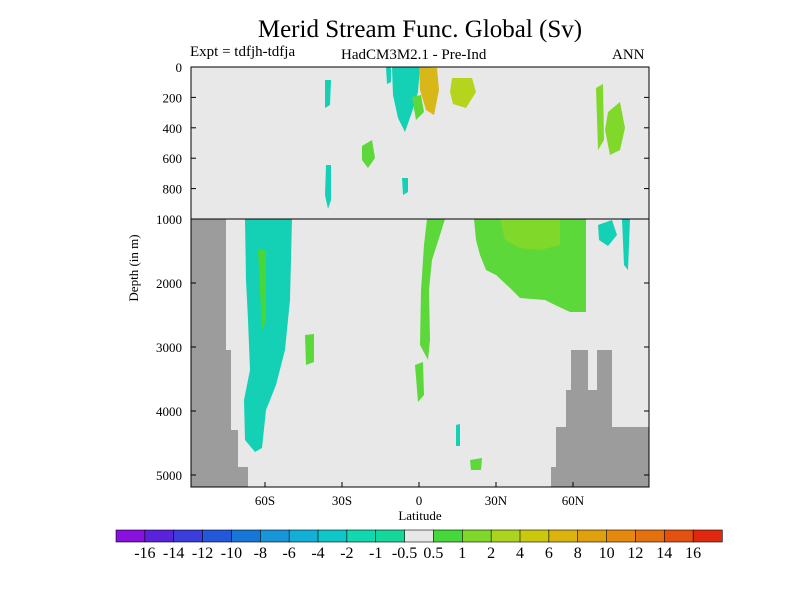  Describe the element at coordinates (419, 382) in the screenshot. I see `field-patch-green-deep` at that location.